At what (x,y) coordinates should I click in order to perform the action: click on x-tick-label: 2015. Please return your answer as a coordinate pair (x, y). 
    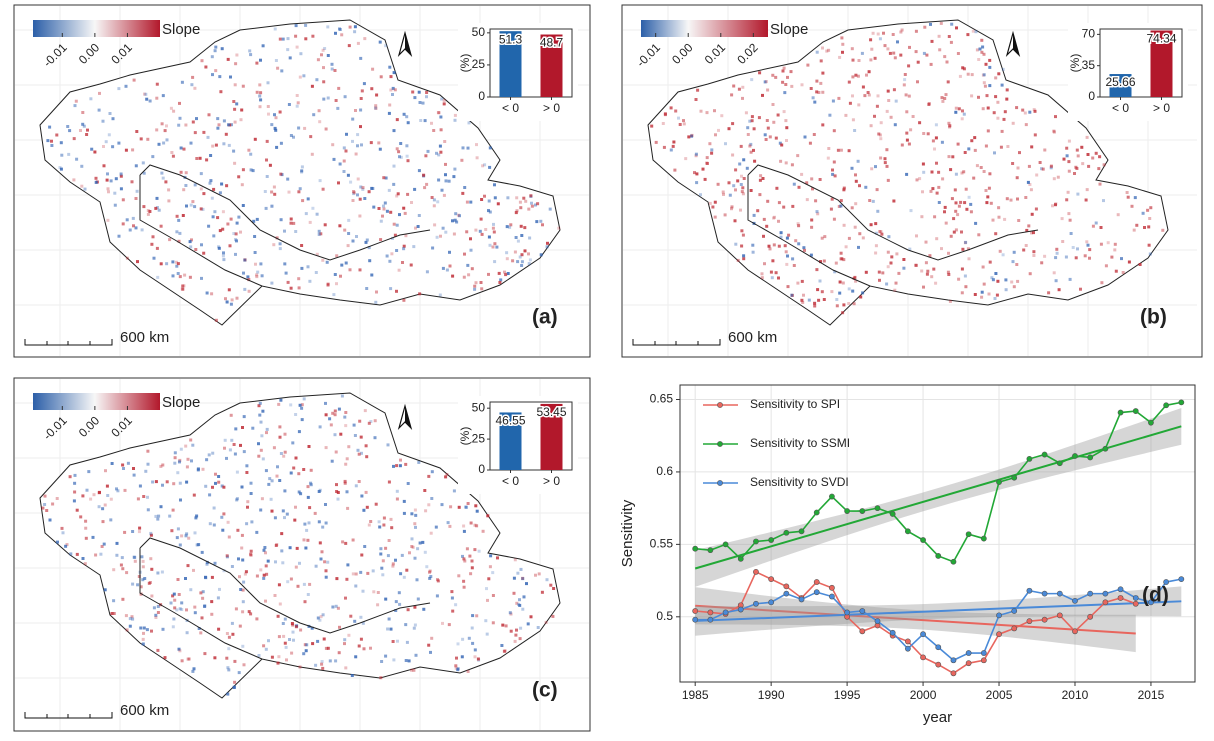
    Looking at the image, I should click on (1151, 695).